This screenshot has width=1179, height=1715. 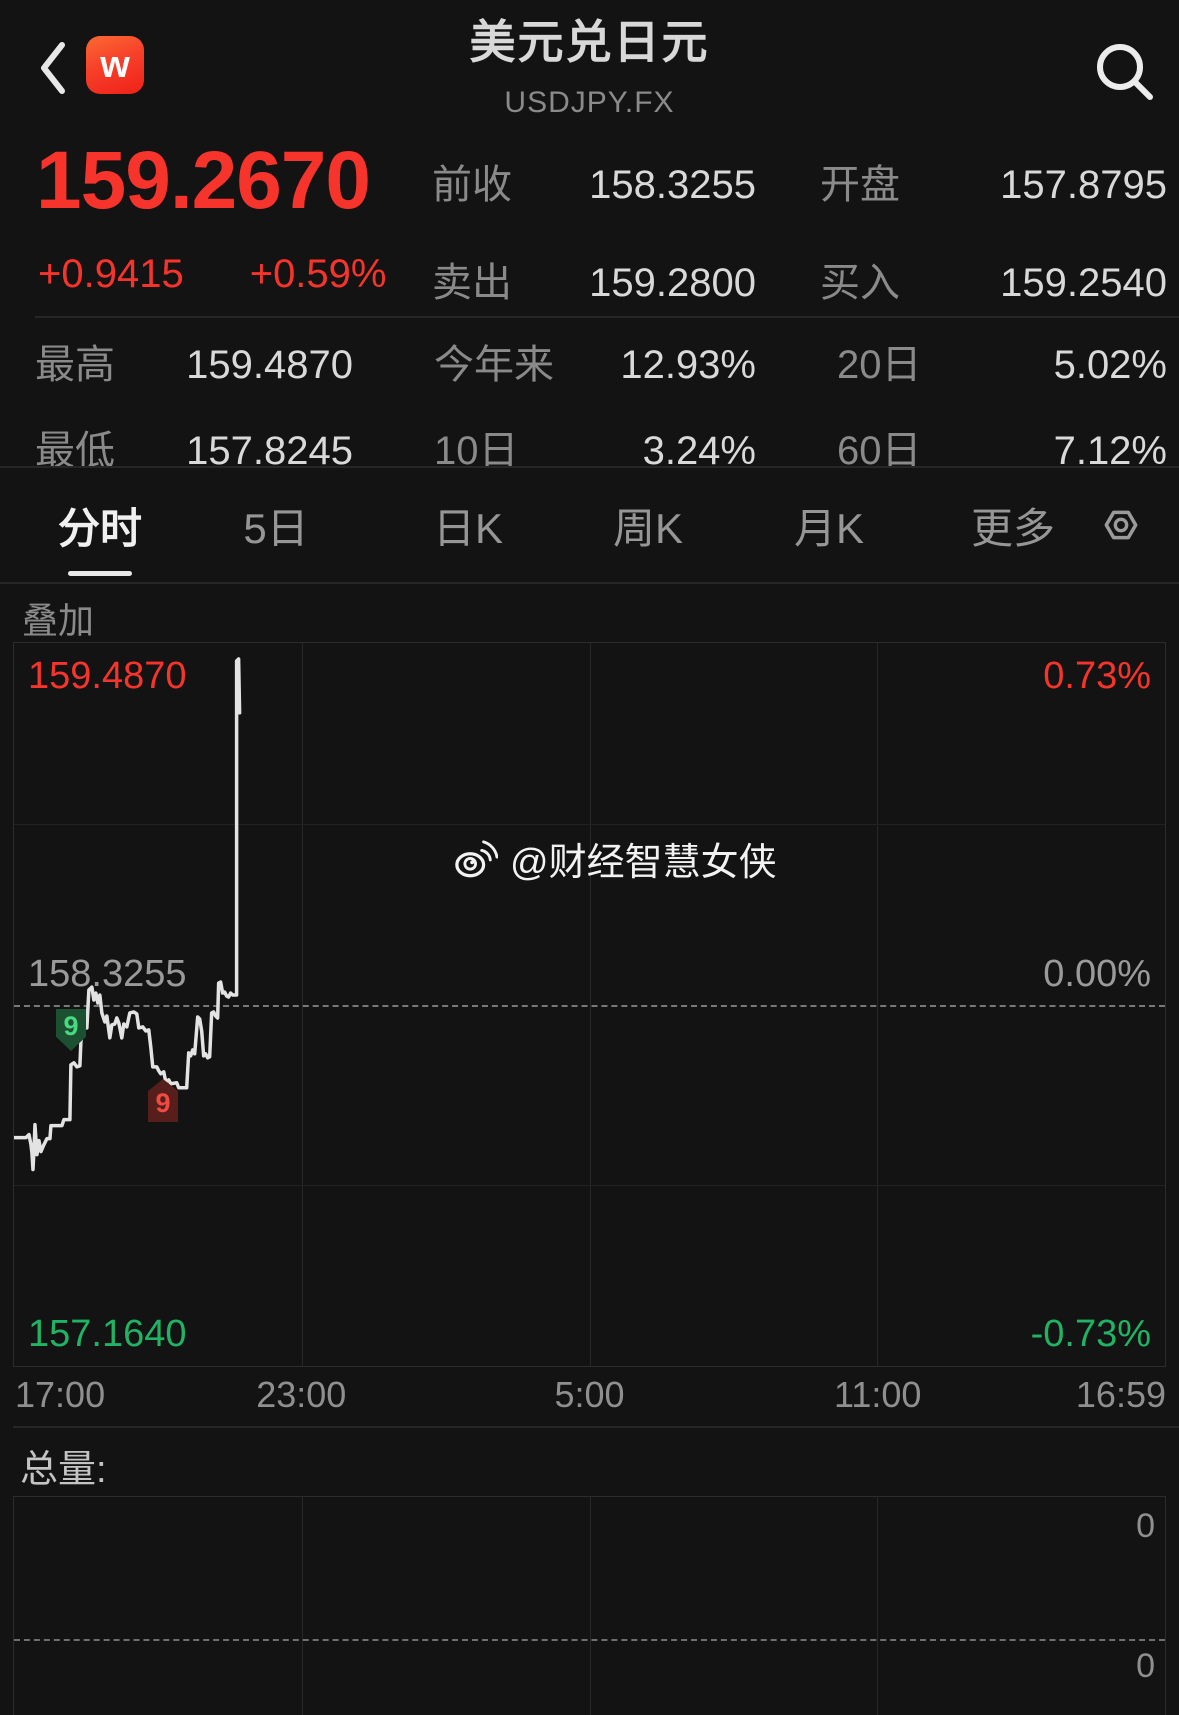 What do you see at coordinates (1013, 528) in the screenshot?
I see `tab-more: 更多` at bounding box center [1013, 528].